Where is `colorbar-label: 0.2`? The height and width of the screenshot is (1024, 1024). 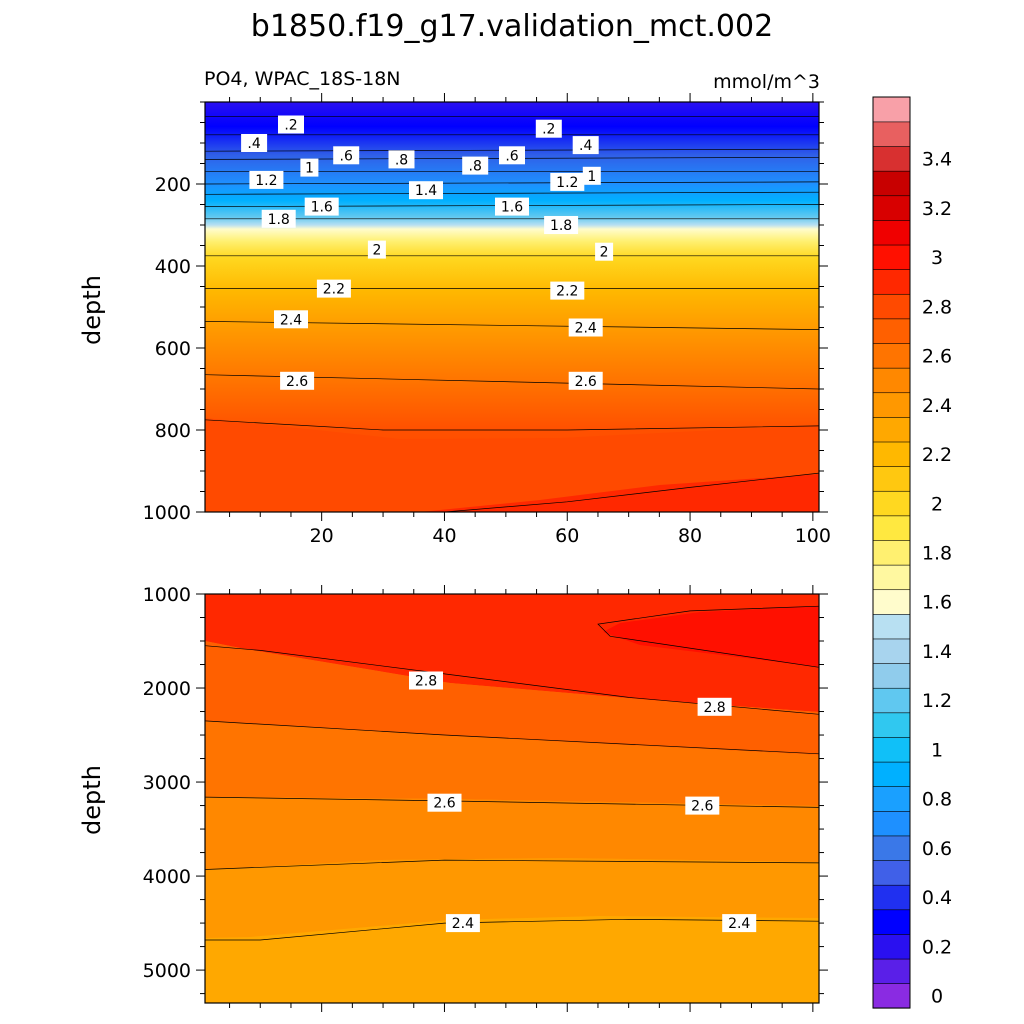 colorbar-label: 0.2 is located at coordinates (937, 947).